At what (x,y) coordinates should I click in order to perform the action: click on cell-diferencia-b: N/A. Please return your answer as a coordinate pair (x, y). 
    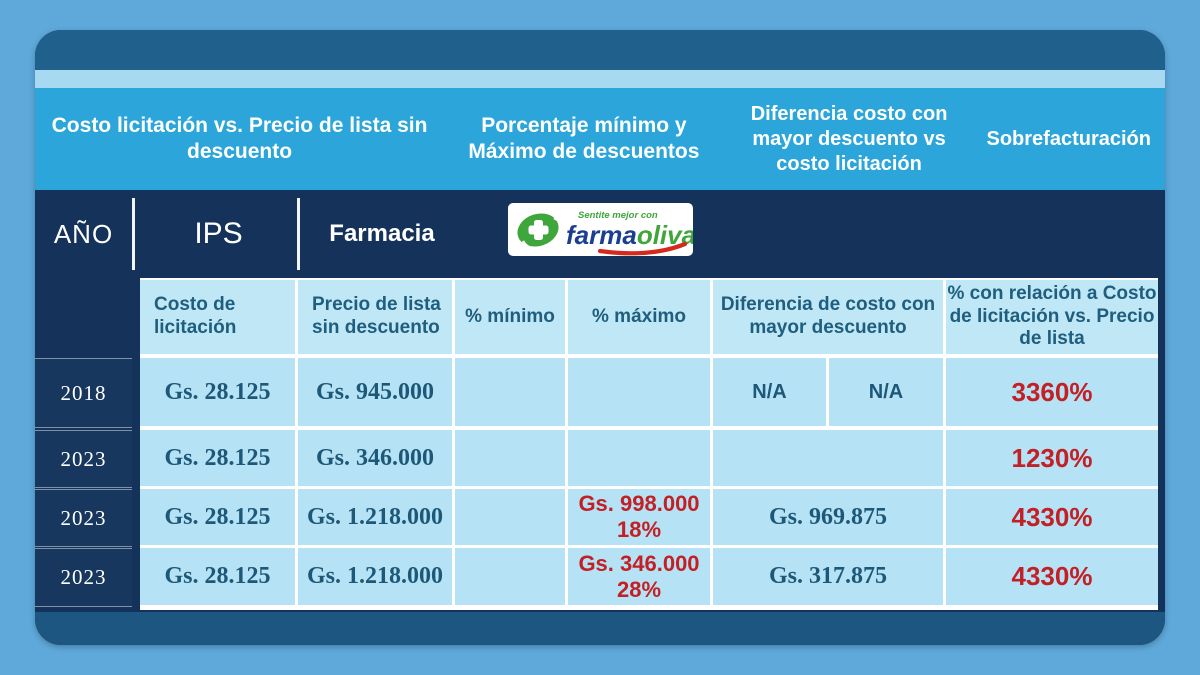
    Looking at the image, I should click on (886, 392).